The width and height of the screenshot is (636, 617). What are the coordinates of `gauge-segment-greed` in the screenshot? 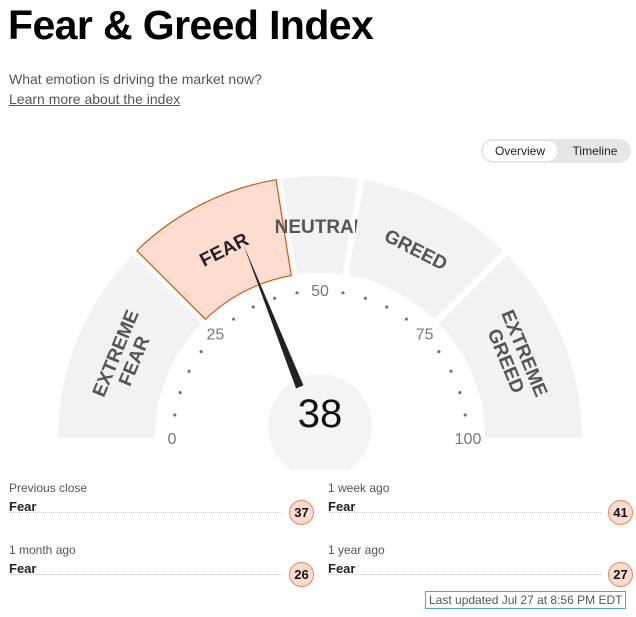 It's located at (426, 249).